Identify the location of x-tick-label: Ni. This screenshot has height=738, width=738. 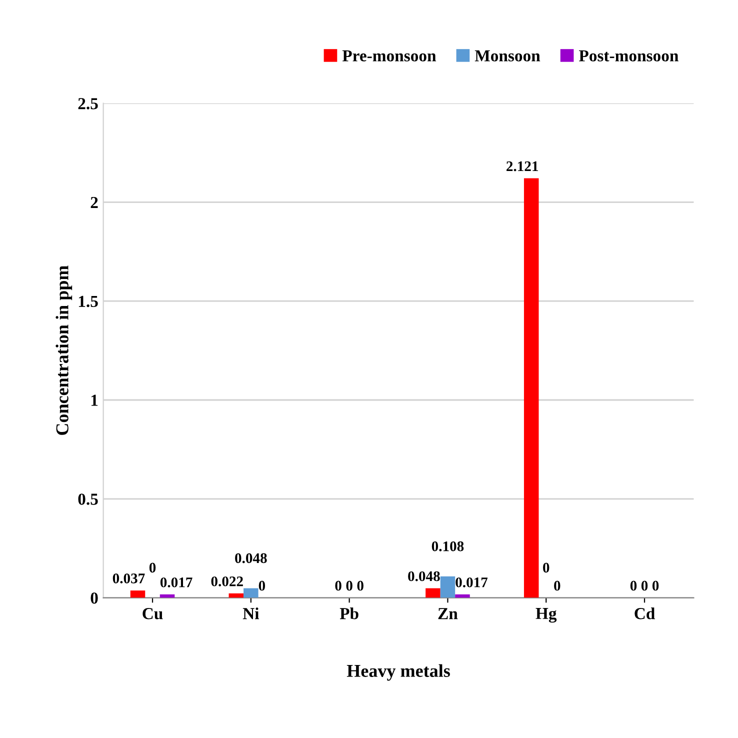
(251, 614).